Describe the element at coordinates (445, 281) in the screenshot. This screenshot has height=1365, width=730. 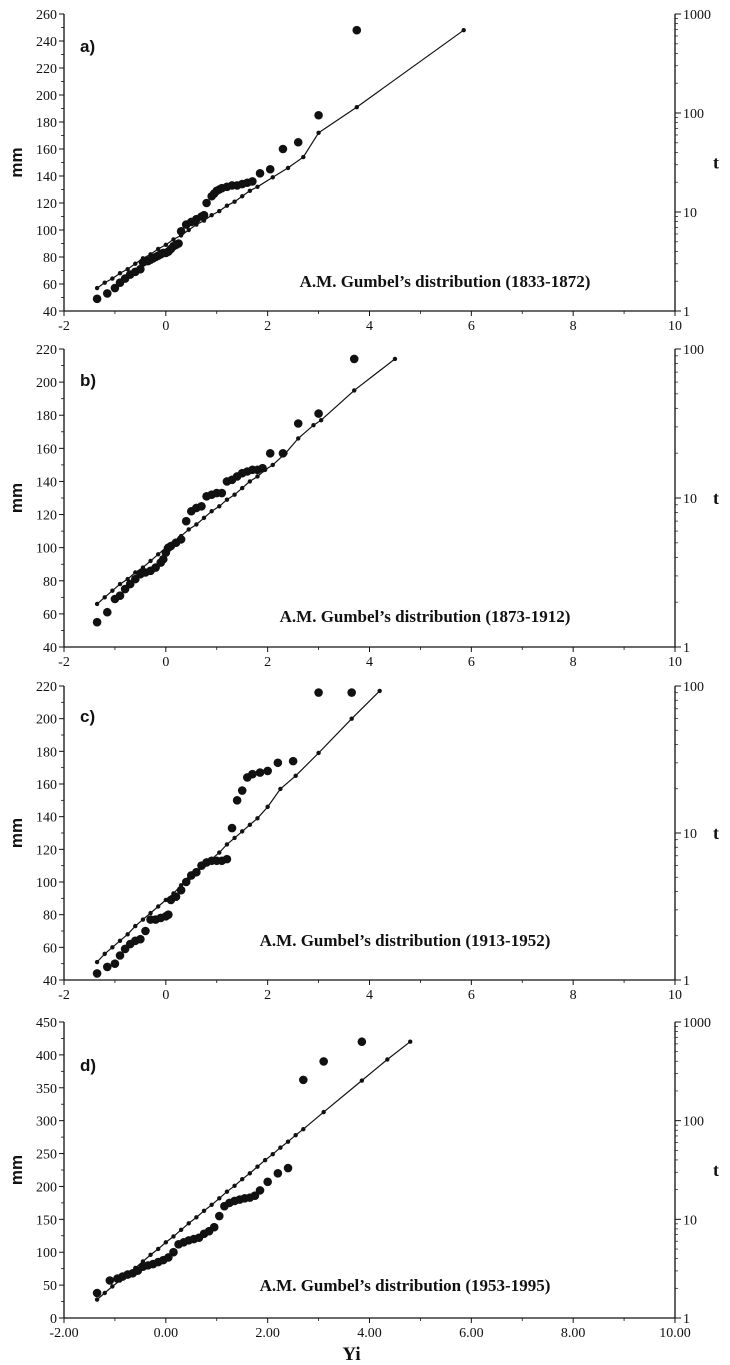
I see `chart-title: A.M. Gumbel’s distribution (1833-1872)` at that location.